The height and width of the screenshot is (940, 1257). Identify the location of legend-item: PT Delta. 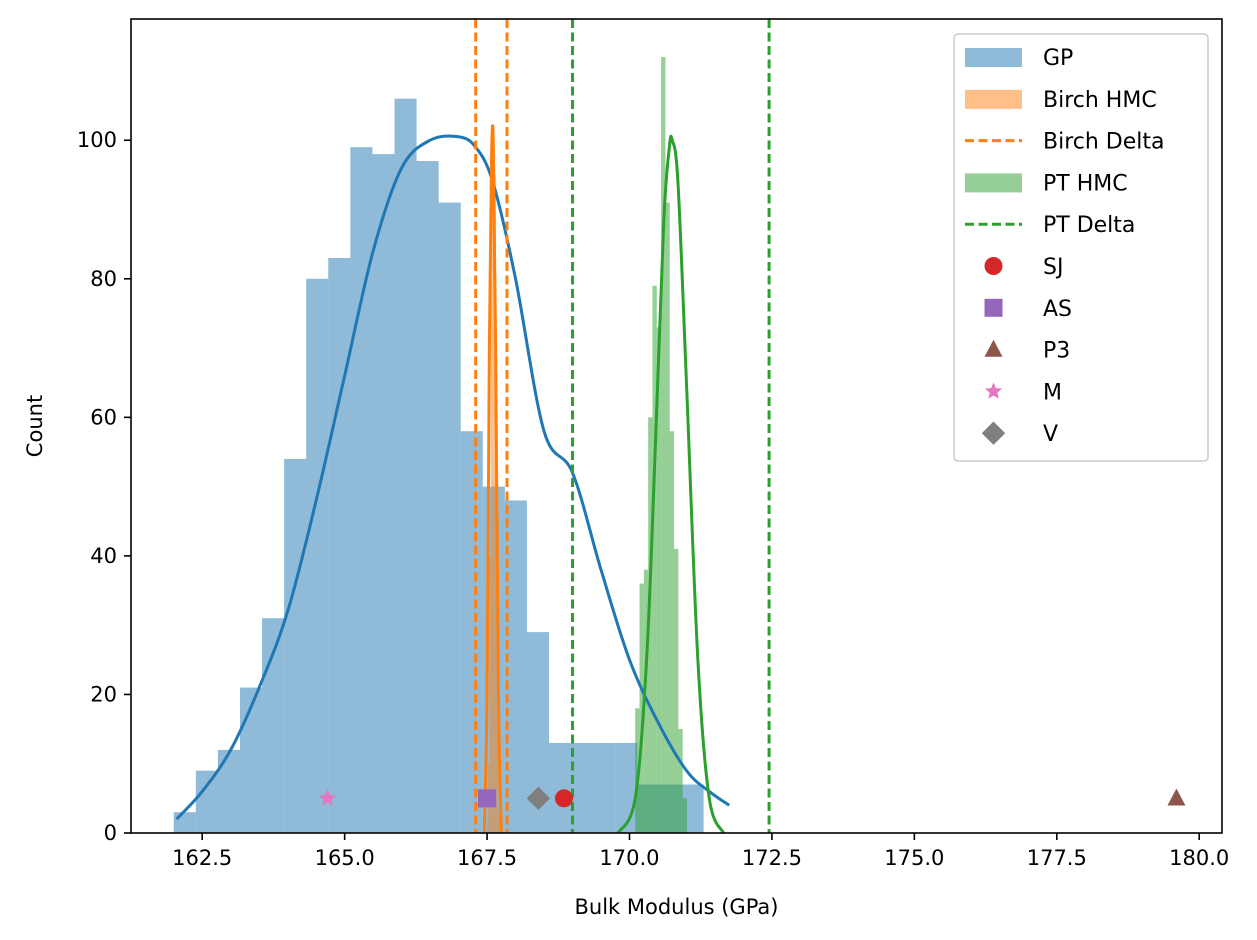
(1050, 225).